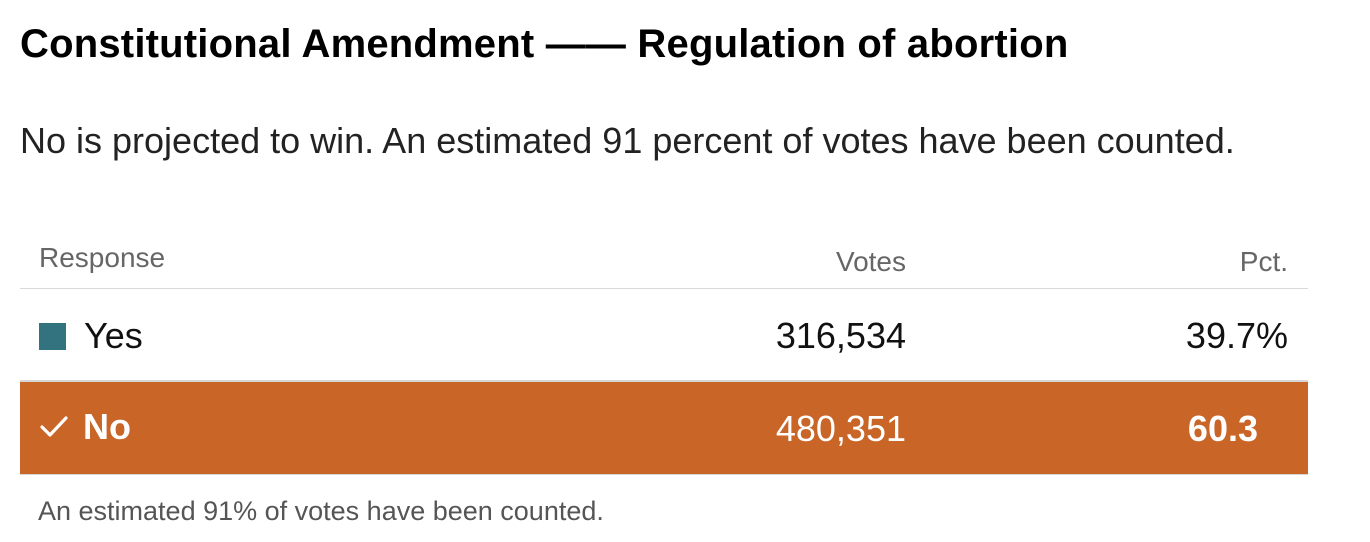  I want to click on votes-cell: 316,534, so click(840, 335).